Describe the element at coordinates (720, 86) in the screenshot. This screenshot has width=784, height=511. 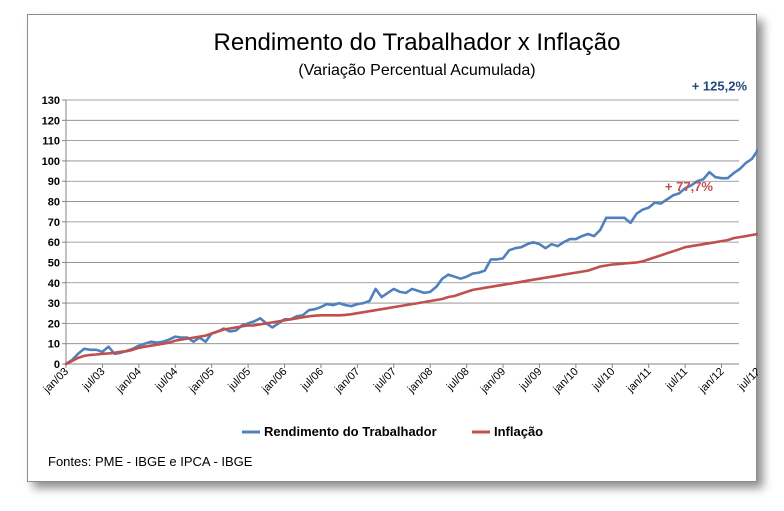
I see `annotation-rendimento: + 125,2%` at that location.